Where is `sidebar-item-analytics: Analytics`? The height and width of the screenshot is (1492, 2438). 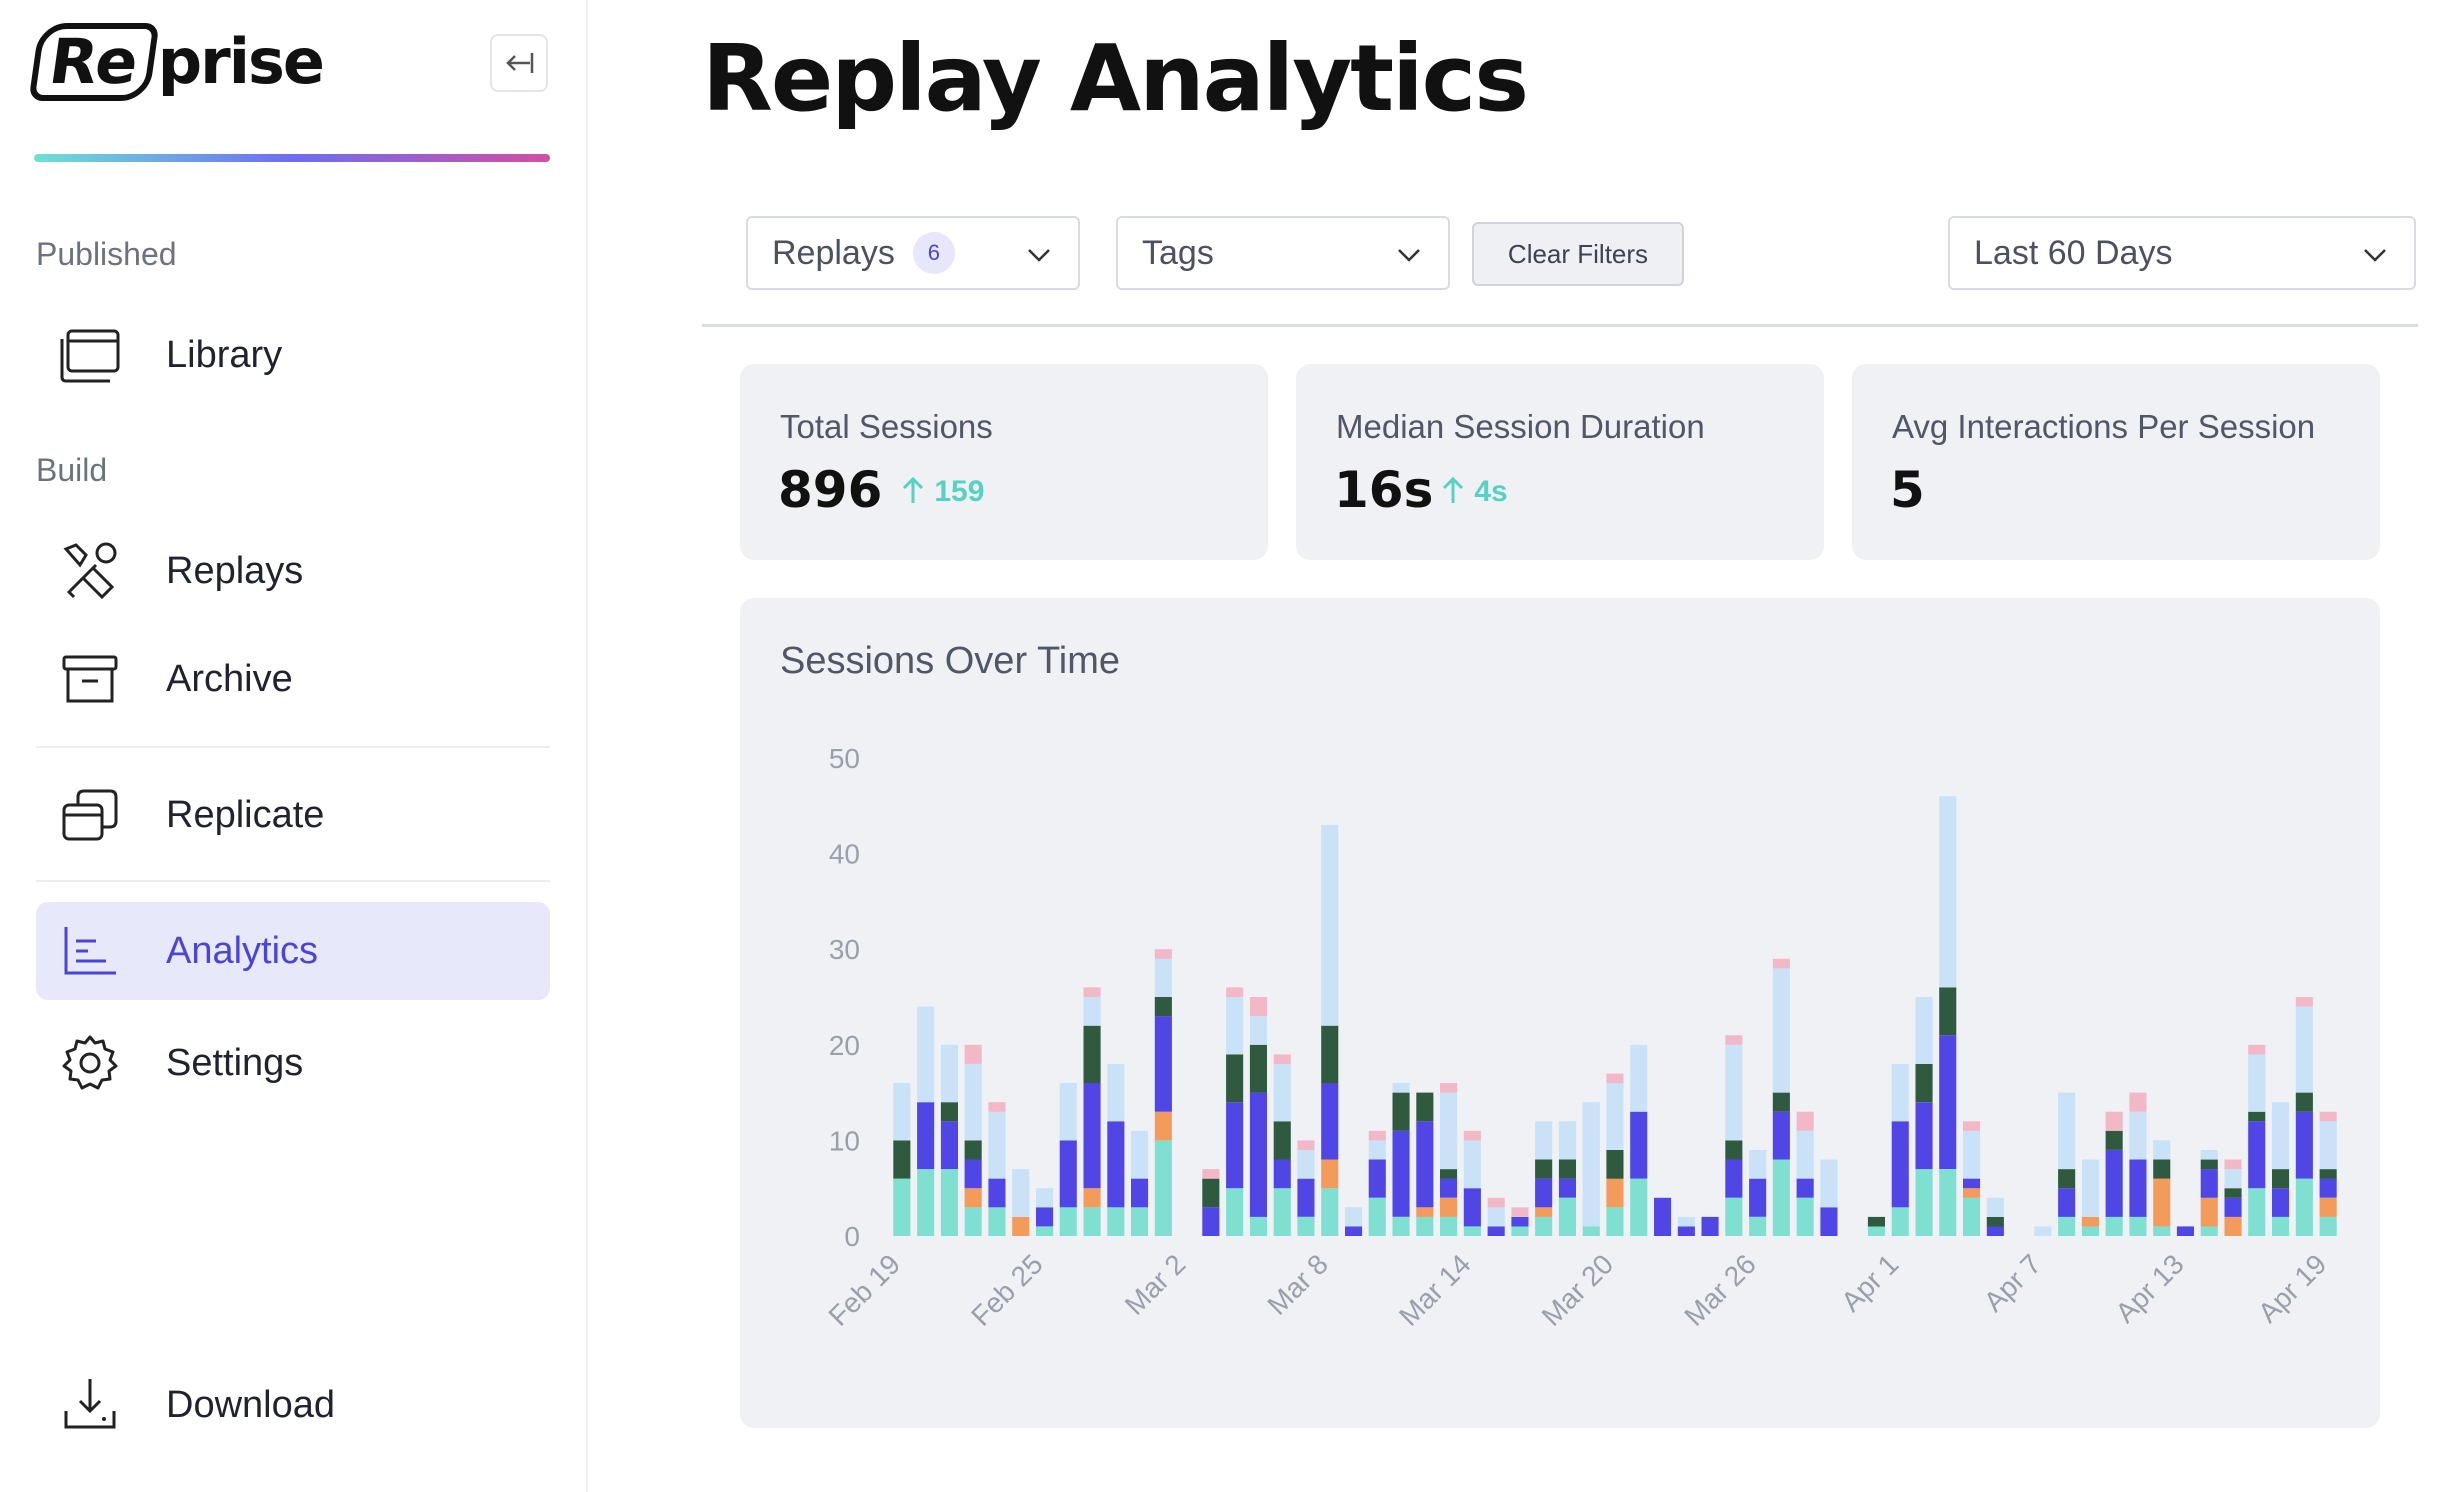 sidebar-item-analytics: Analytics is located at coordinates (293, 951).